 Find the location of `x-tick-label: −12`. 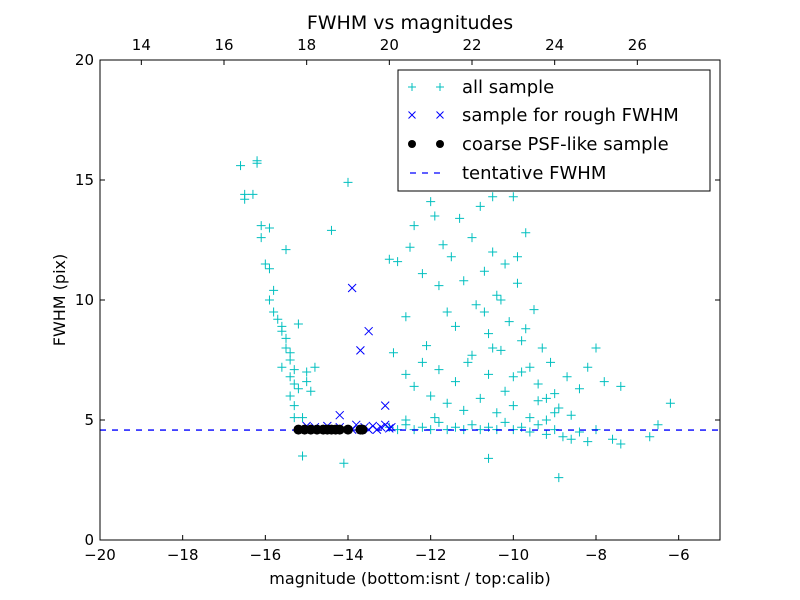

x-tick-label: −12 is located at coordinates (431, 555).